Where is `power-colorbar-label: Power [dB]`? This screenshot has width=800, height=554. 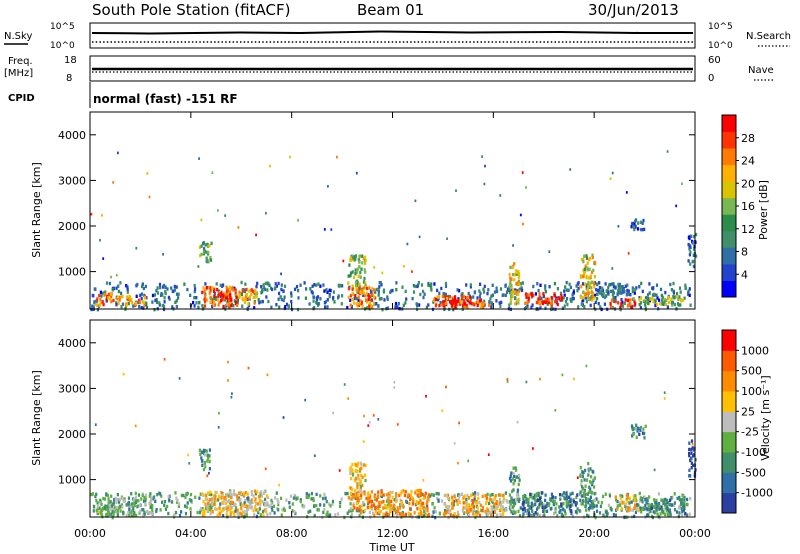 power-colorbar-label: Power [dB] is located at coordinates (763, 210).